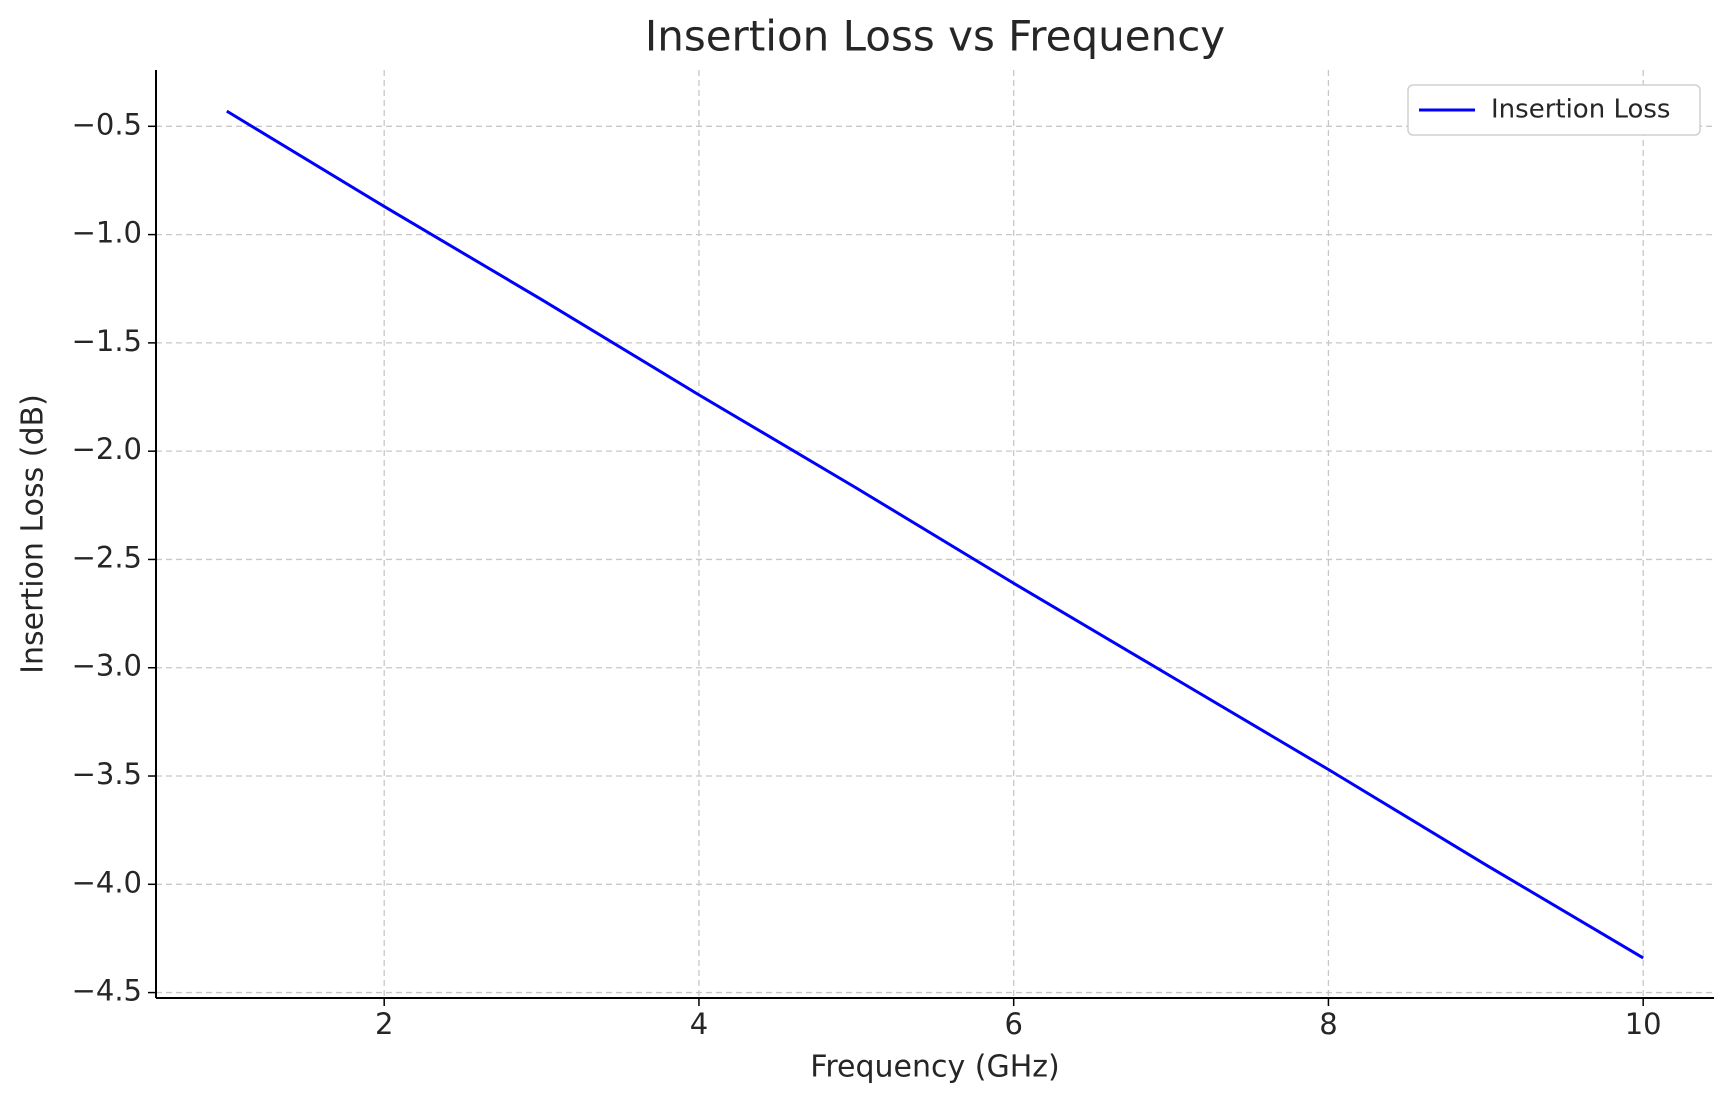 The image size is (1725, 1101). I want to click on x-tick-label: 2, so click(384, 1024).